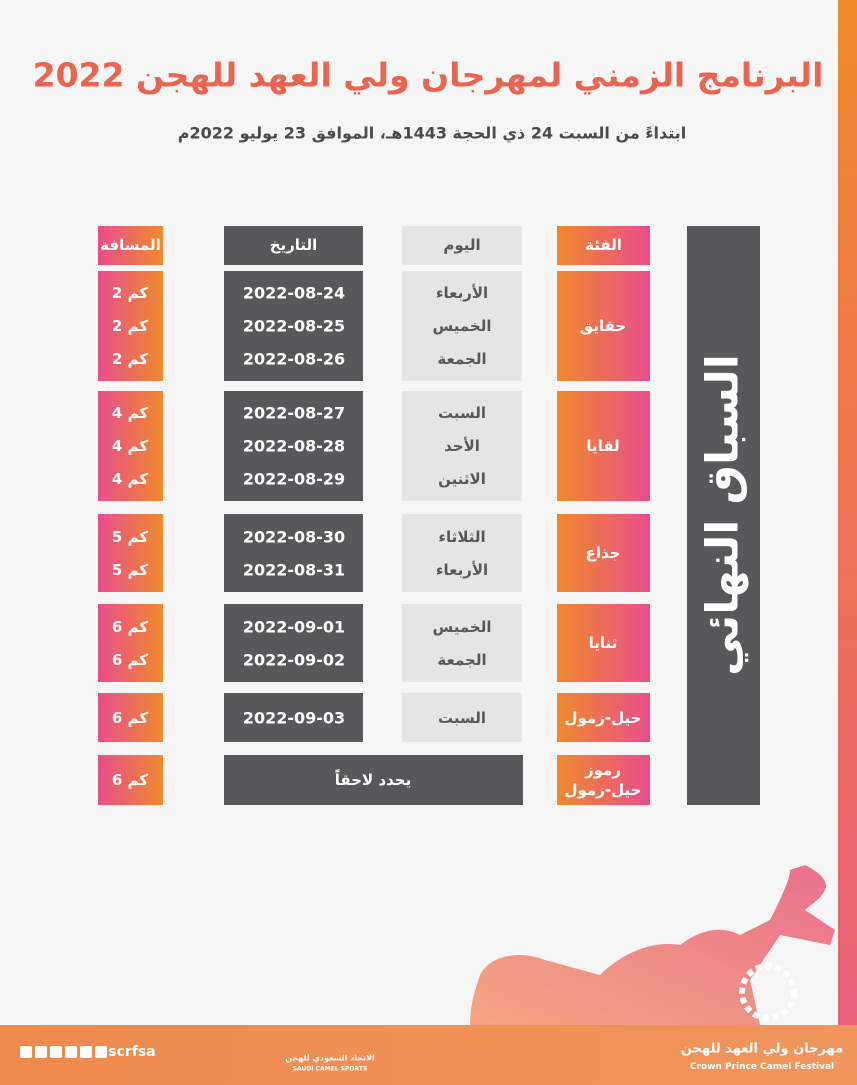 The image size is (857, 1085). I want to click on date: 2022-08-31, so click(294, 569).